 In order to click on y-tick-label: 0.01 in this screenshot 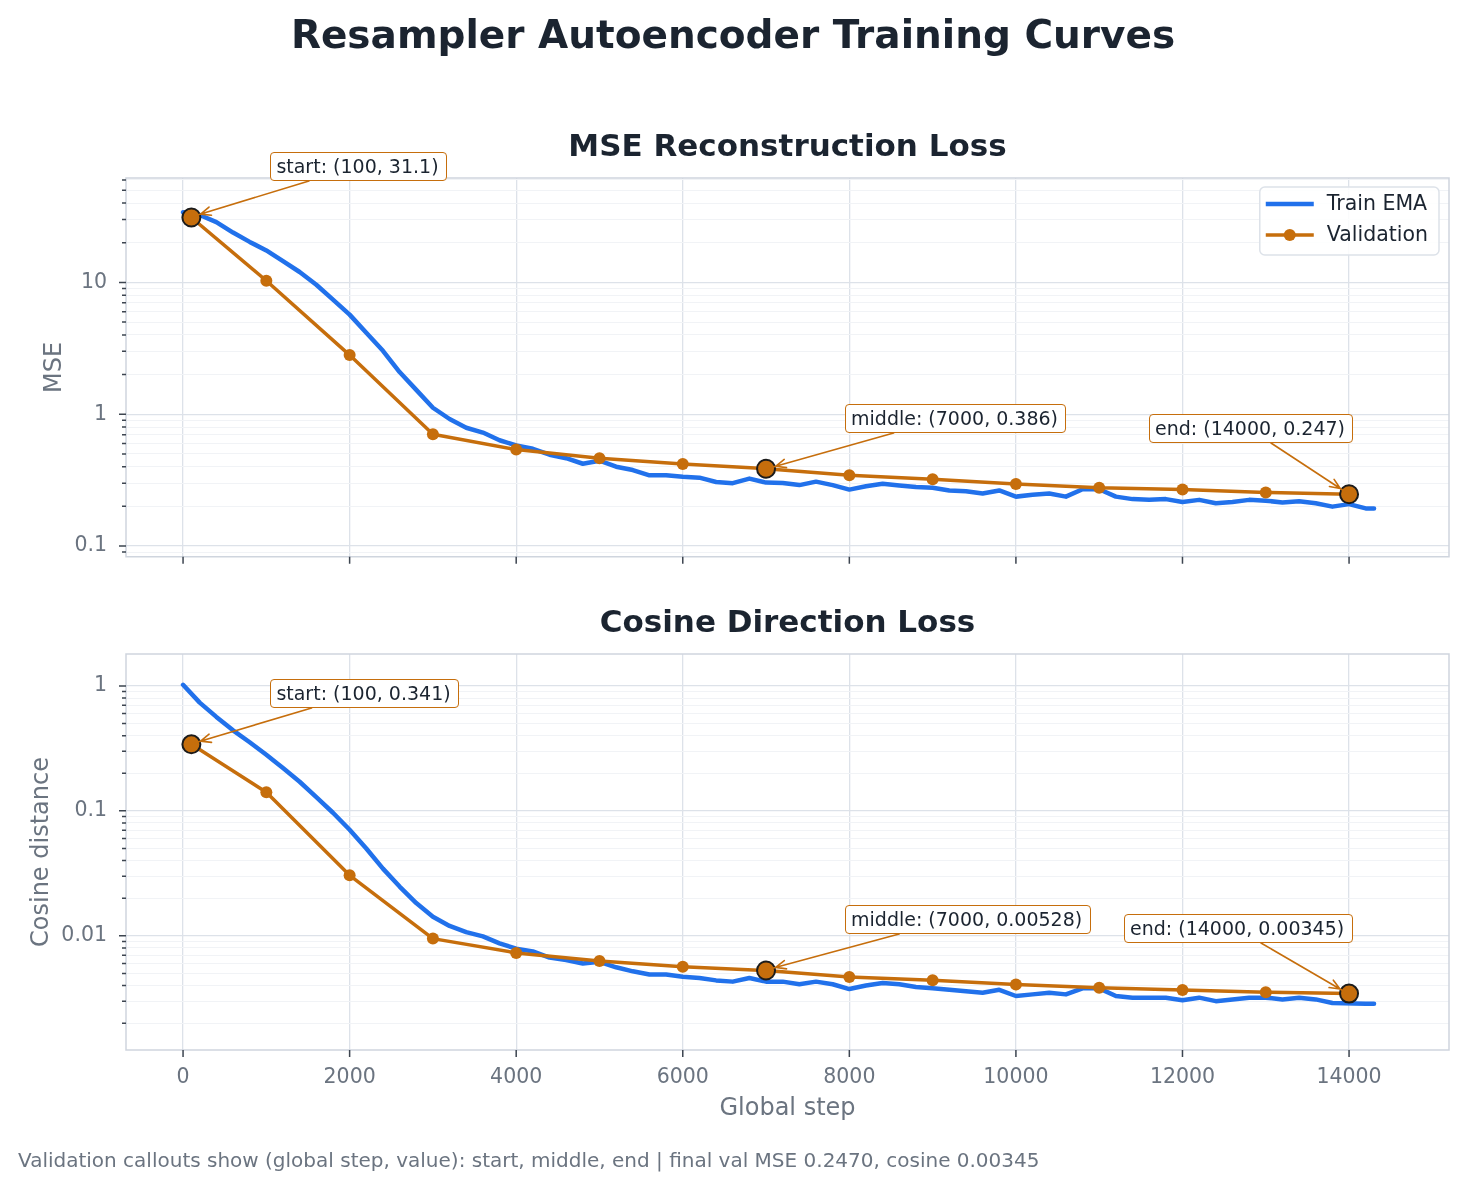, I will do `click(84, 934)`.